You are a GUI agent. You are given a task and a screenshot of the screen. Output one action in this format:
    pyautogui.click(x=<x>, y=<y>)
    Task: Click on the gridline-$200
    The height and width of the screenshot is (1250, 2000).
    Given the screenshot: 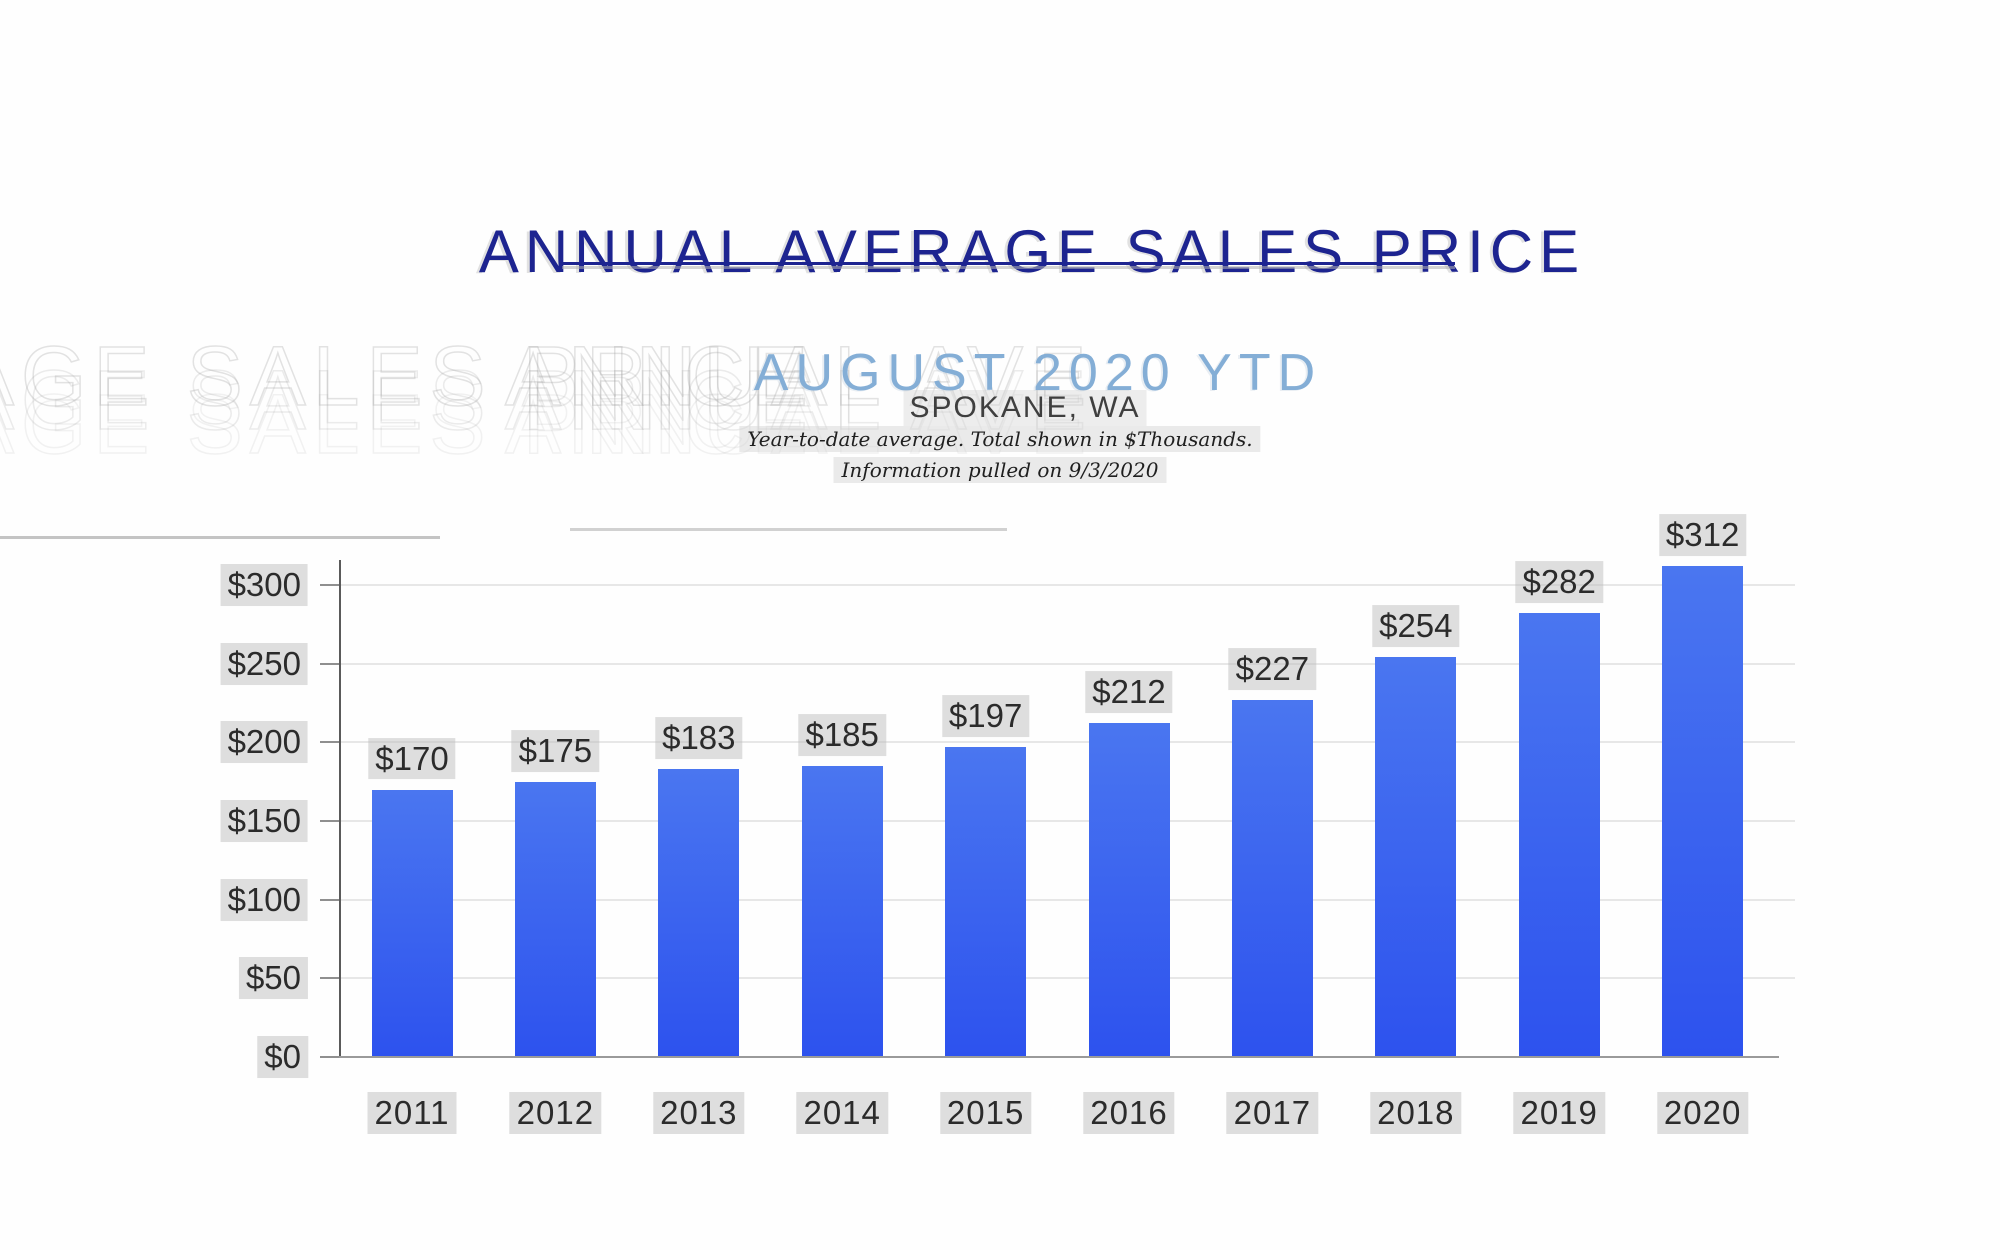 What is the action you would take?
    pyautogui.click(x=1067, y=742)
    